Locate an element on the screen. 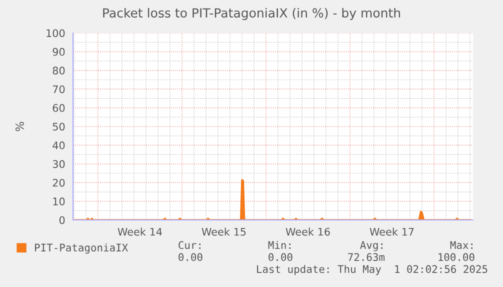 This screenshot has height=287, width=503. text: Last update: Thu May 1 02:02:56 2025 is located at coordinates (372, 270).